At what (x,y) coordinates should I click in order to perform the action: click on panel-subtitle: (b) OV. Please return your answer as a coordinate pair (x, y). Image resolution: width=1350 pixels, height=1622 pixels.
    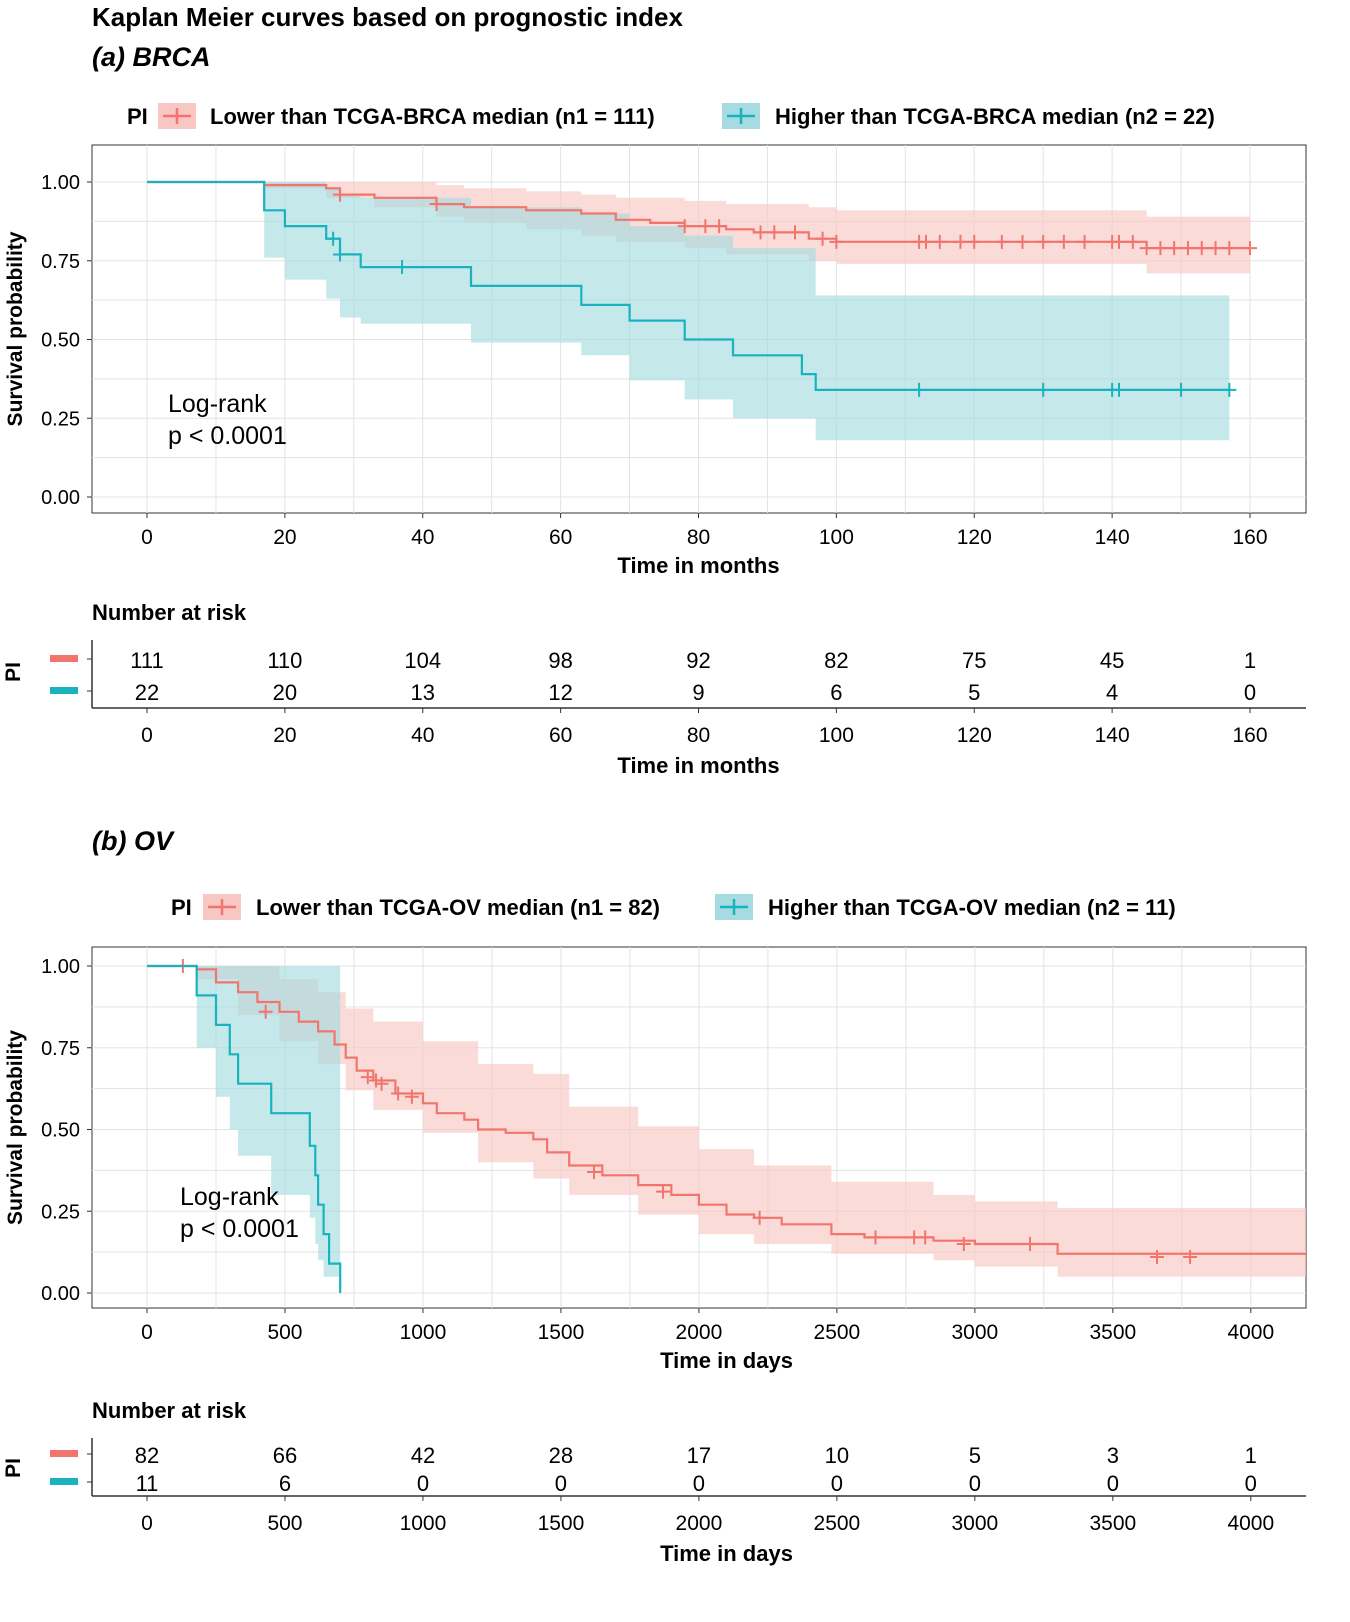
    Looking at the image, I should click on (133, 841).